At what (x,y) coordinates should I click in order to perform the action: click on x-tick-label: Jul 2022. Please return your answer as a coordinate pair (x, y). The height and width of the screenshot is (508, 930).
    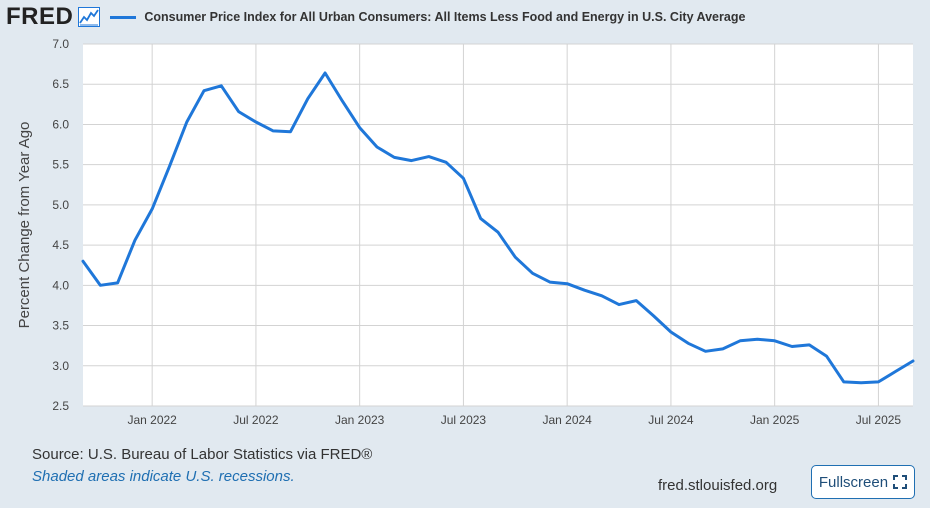
    Looking at the image, I should click on (256, 420).